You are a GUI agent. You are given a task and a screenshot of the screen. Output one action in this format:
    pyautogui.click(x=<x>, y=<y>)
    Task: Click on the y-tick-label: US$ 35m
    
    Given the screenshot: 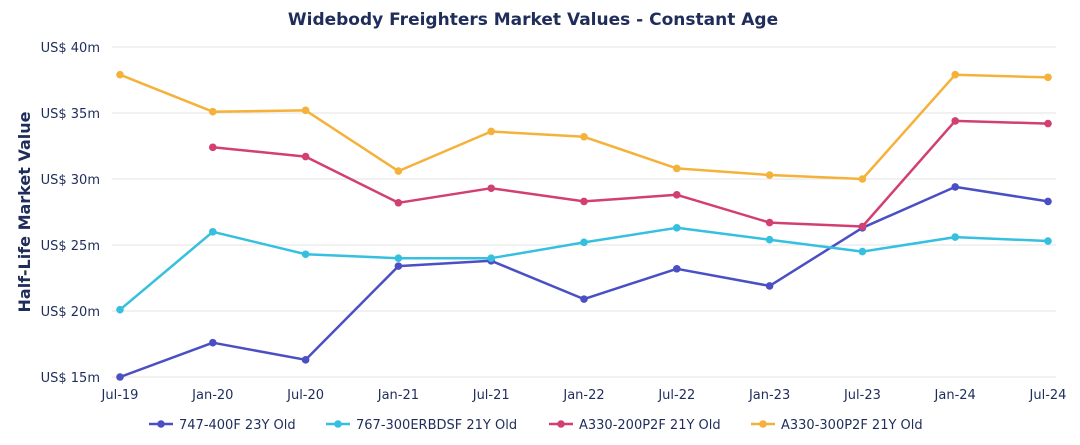 What is the action you would take?
    pyautogui.click(x=70, y=114)
    